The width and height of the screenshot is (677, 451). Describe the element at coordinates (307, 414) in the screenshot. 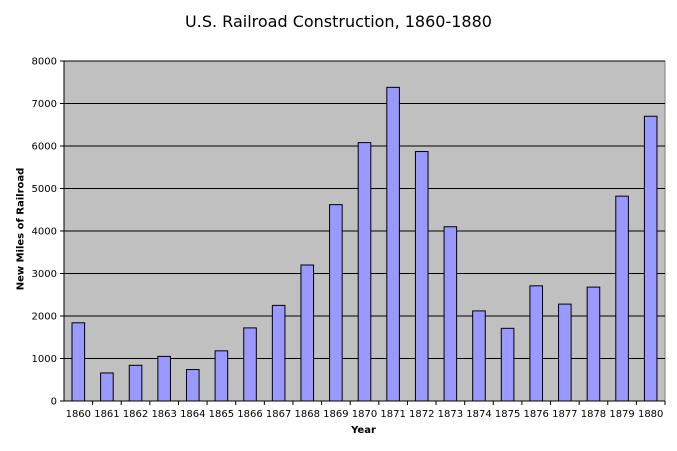

I see `x-tick-label: 1868` at that location.